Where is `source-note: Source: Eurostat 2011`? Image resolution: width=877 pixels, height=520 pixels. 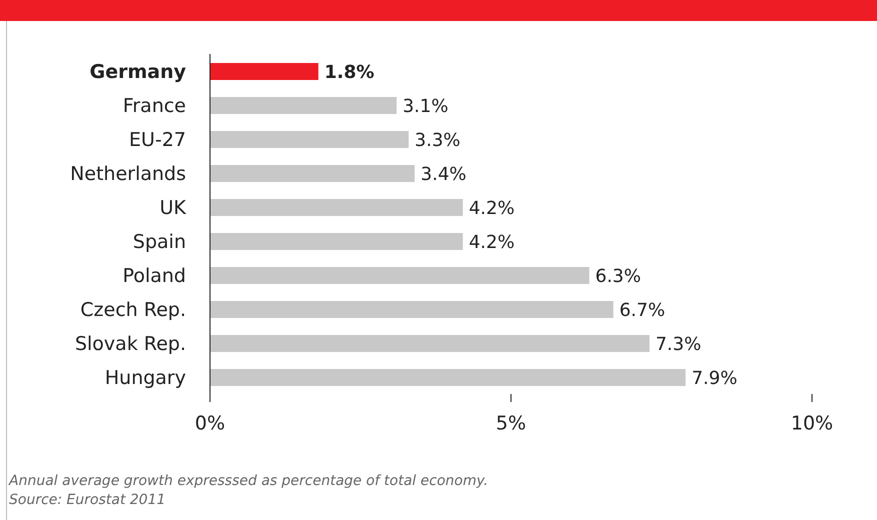
source-note: Source: Eurostat 2011 is located at coordinates (88, 500).